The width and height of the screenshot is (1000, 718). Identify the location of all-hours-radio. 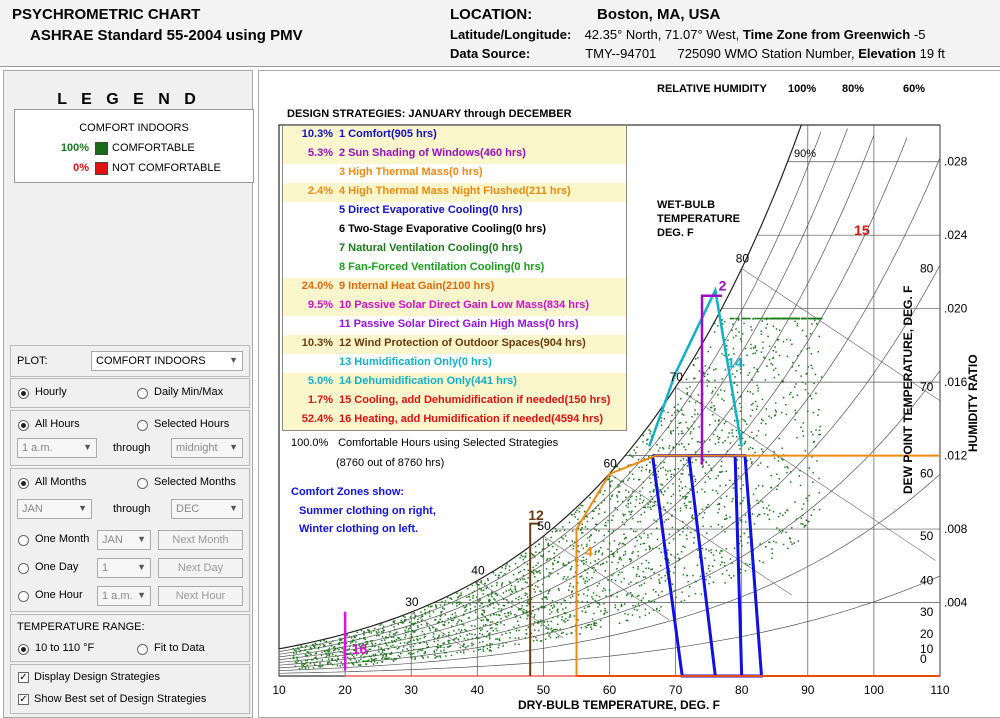
(23, 425).